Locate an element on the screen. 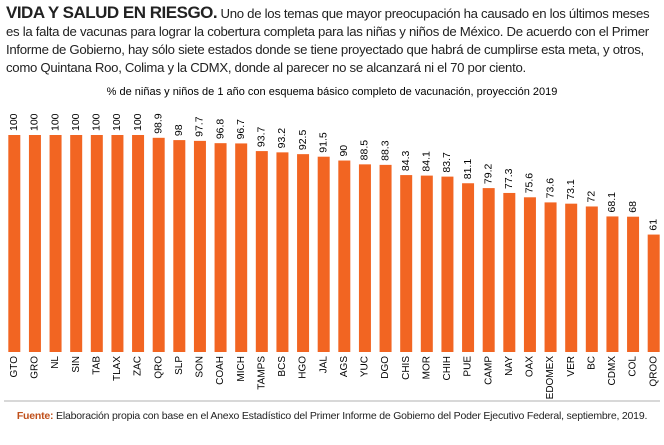 The width and height of the screenshot is (664, 445). value-label: 68 is located at coordinates (633, 207).